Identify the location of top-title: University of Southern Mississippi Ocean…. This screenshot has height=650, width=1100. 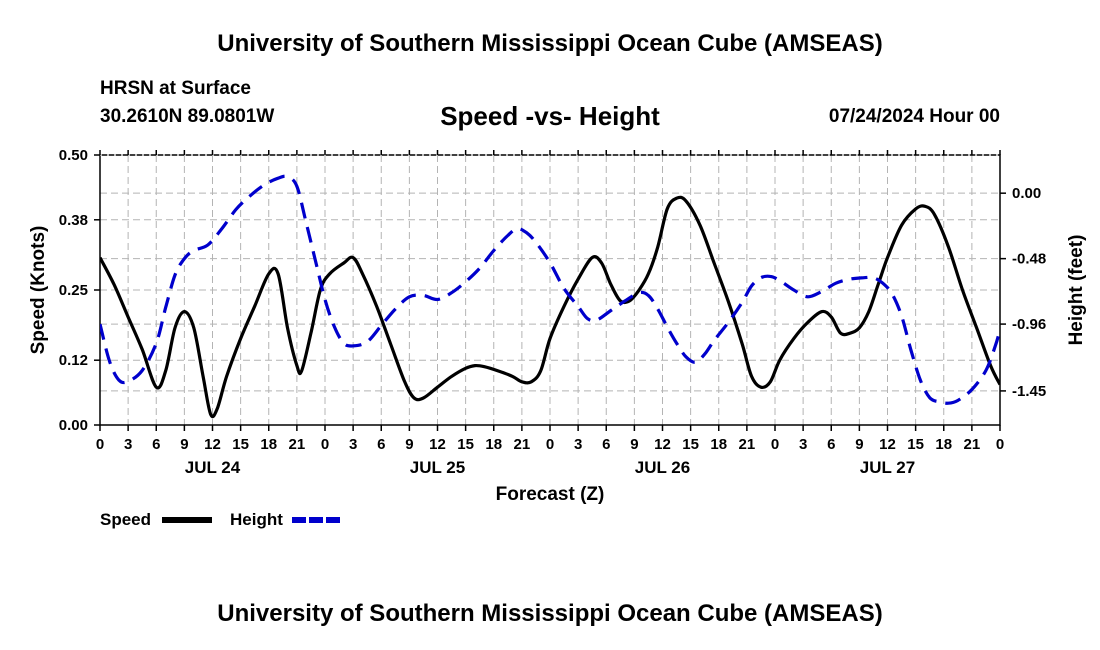
(550, 43).